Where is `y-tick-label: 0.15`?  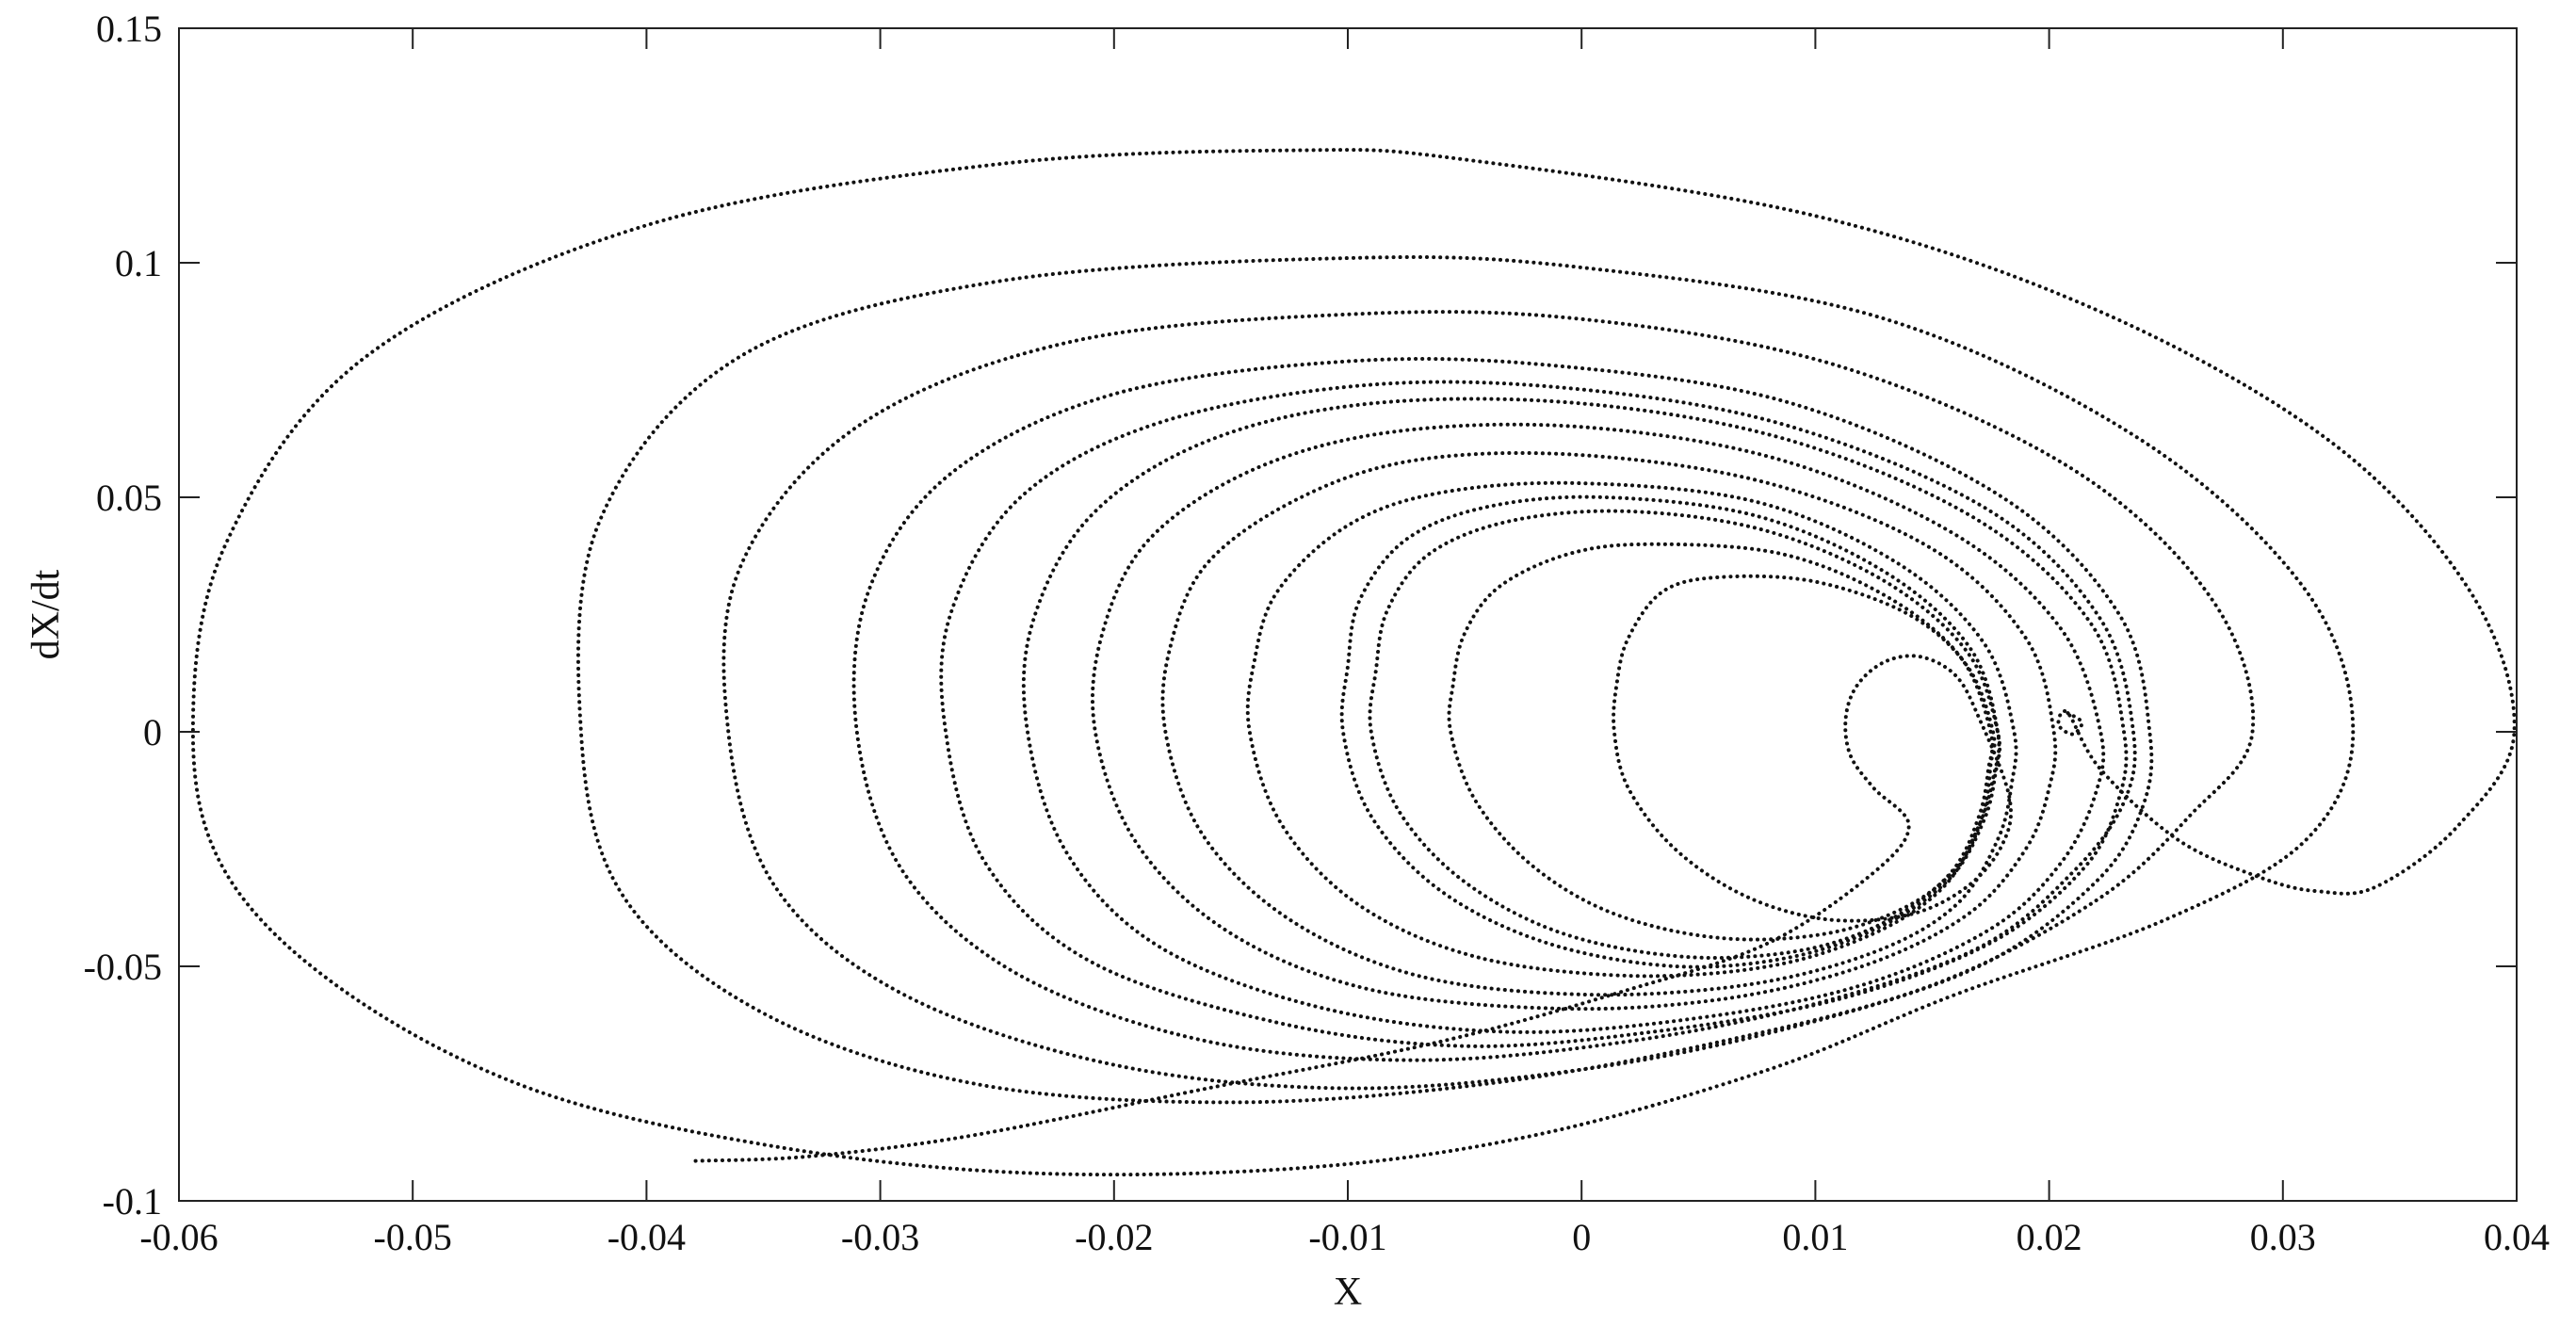
y-tick-label: 0.15 is located at coordinates (129, 29).